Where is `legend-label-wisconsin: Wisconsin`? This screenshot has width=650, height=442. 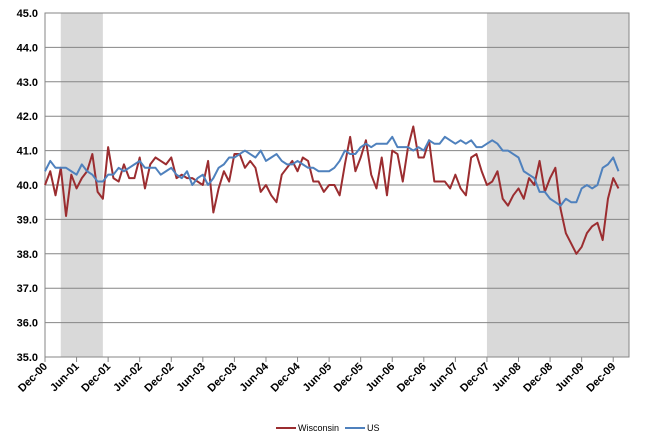 legend-label-wisconsin: Wisconsin is located at coordinates (318, 428).